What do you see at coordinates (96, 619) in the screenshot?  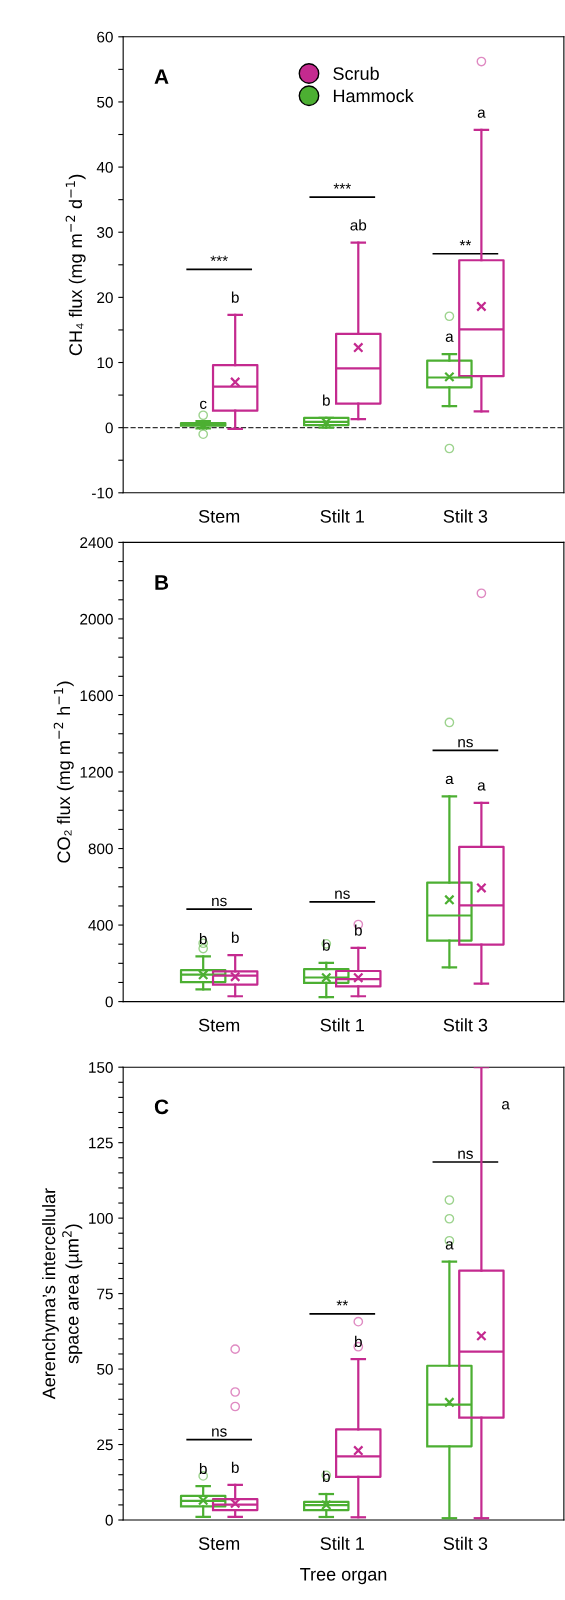 I see `y-tick-label: 2000` at bounding box center [96, 619].